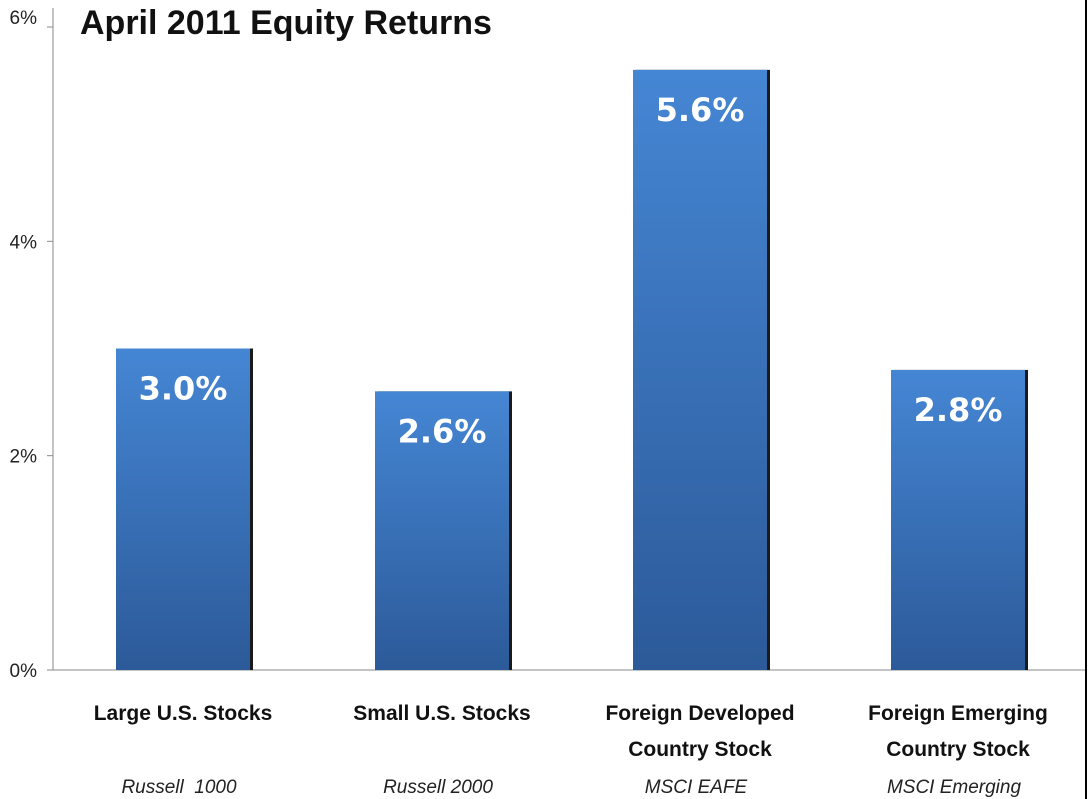 The width and height of the screenshot is (1088, 799). Describe the element at coordinates (24, 671) in the screenshot. I see `y-tick-label: 0%` at that location.